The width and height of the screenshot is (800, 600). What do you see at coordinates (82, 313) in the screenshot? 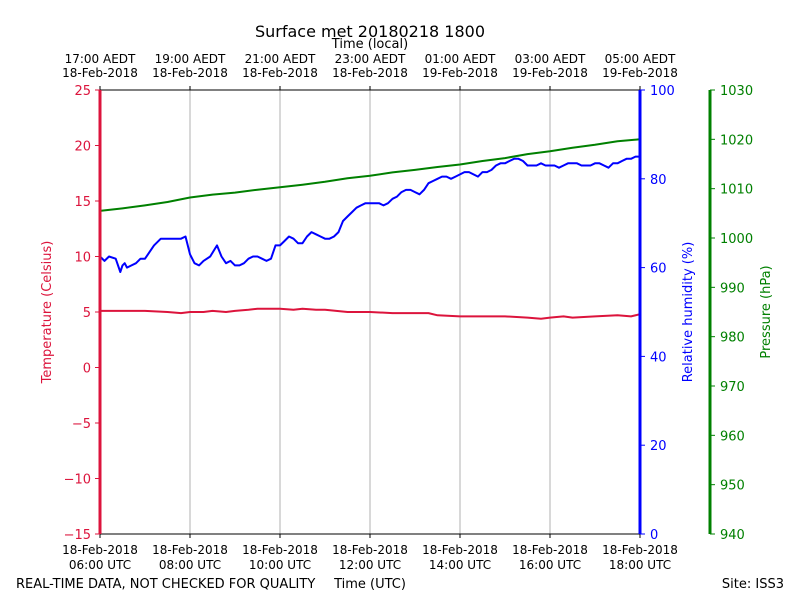
I see `temperature-axis: −15 −10 −5 0 5 10 15 20 25` at bounding box center [82, 313].